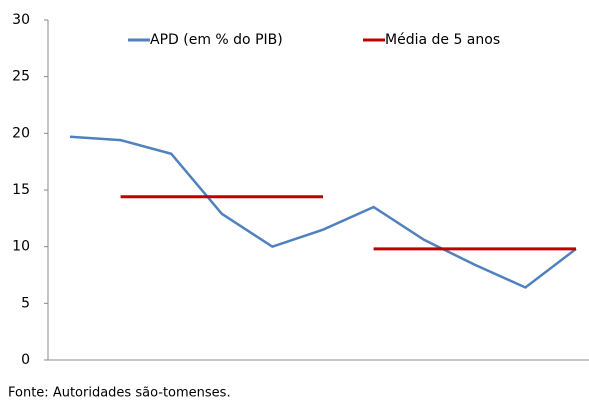  I want to click on y-tick-label: 30, so click(21, 20).